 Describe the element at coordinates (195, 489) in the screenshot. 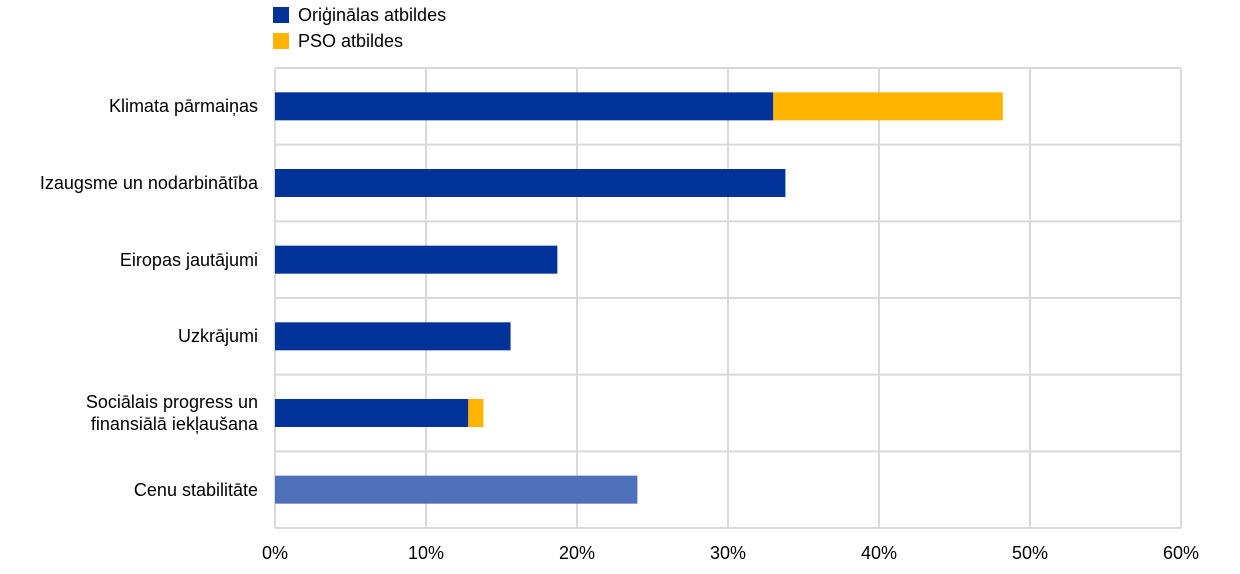

I see `y-tick-label: Cenu stabilitāte` at that location.